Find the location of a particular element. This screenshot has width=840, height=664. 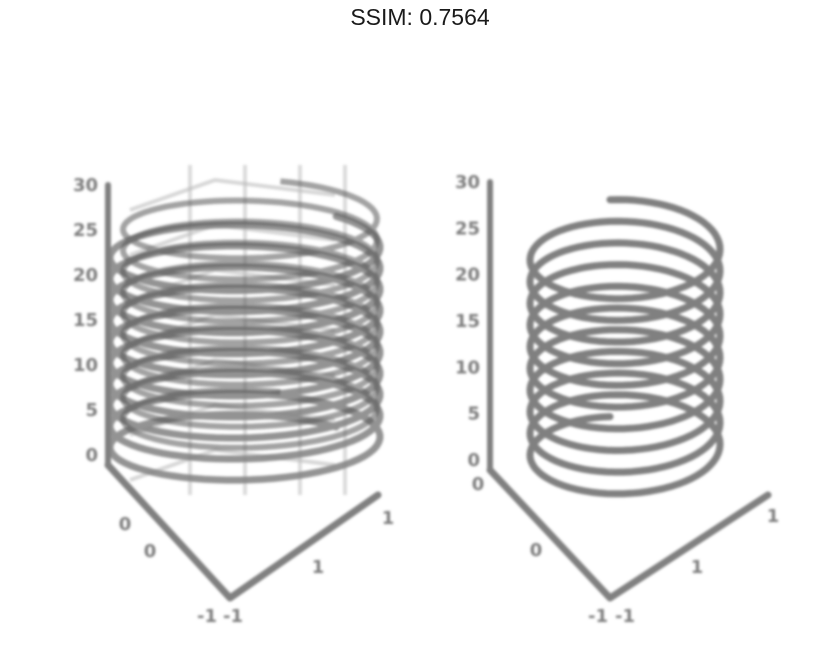

helix-series-shadow is located at coordinates (250, 314).